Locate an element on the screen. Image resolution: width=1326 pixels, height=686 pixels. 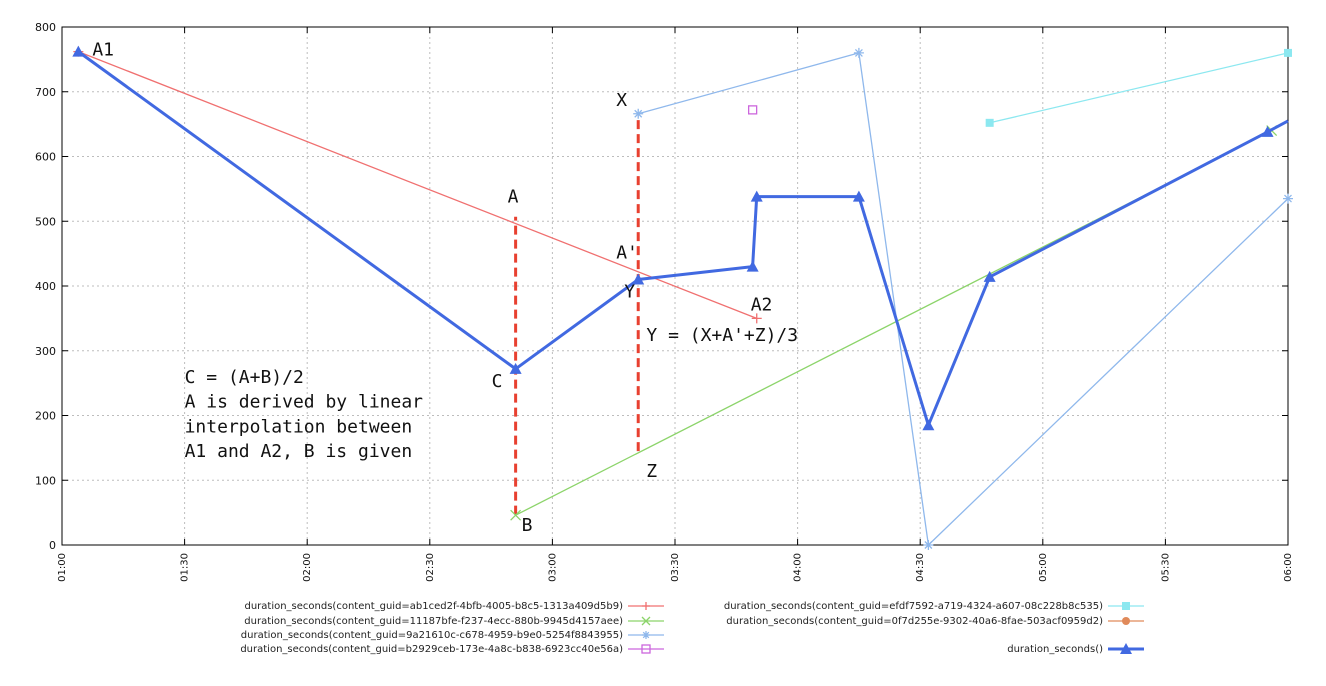
point-label: A' is located at coordinates (627, 253).